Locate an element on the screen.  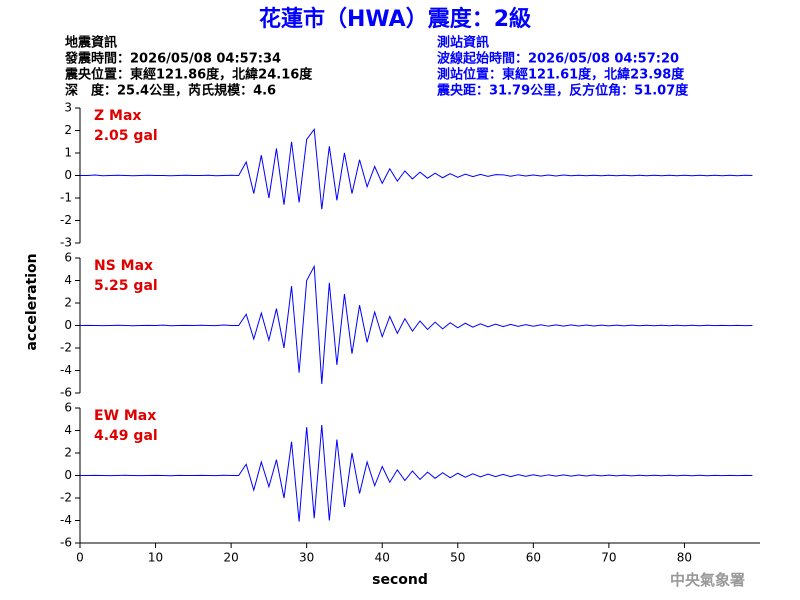
watermark: 中央氣象署 is located at coordinates (707, 580).